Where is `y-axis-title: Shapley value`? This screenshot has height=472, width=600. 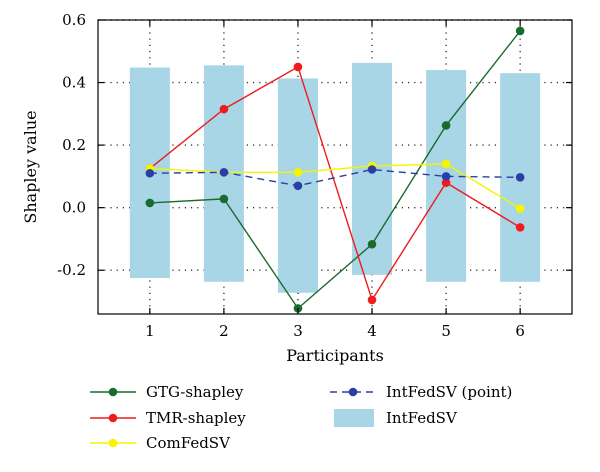
y-axis-title: Shapley value is located at coordinates (30, 166).